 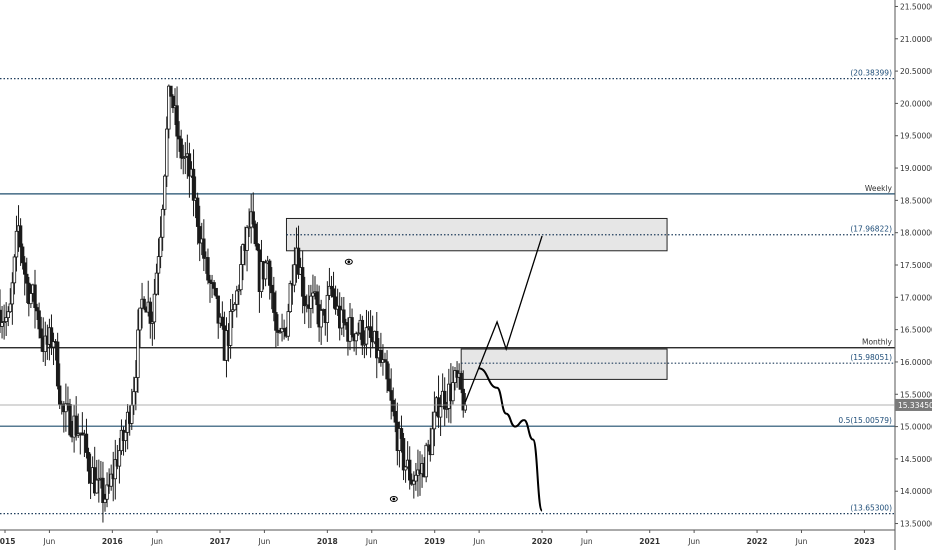 What do you see at coordinates (349, 262) in the screenshot?
I see `eye-pupil` at bounding box center [349, 262].